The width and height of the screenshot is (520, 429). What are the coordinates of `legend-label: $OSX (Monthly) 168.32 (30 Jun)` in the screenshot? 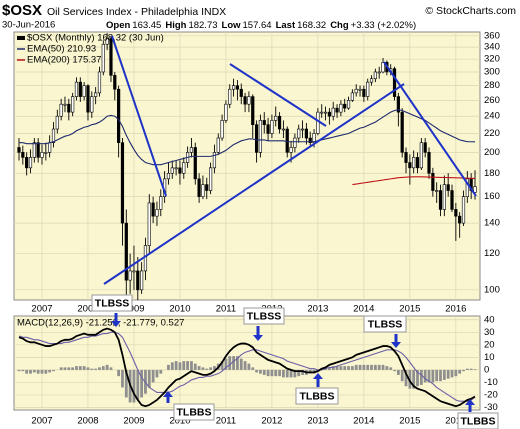 It's located at (95, 38).